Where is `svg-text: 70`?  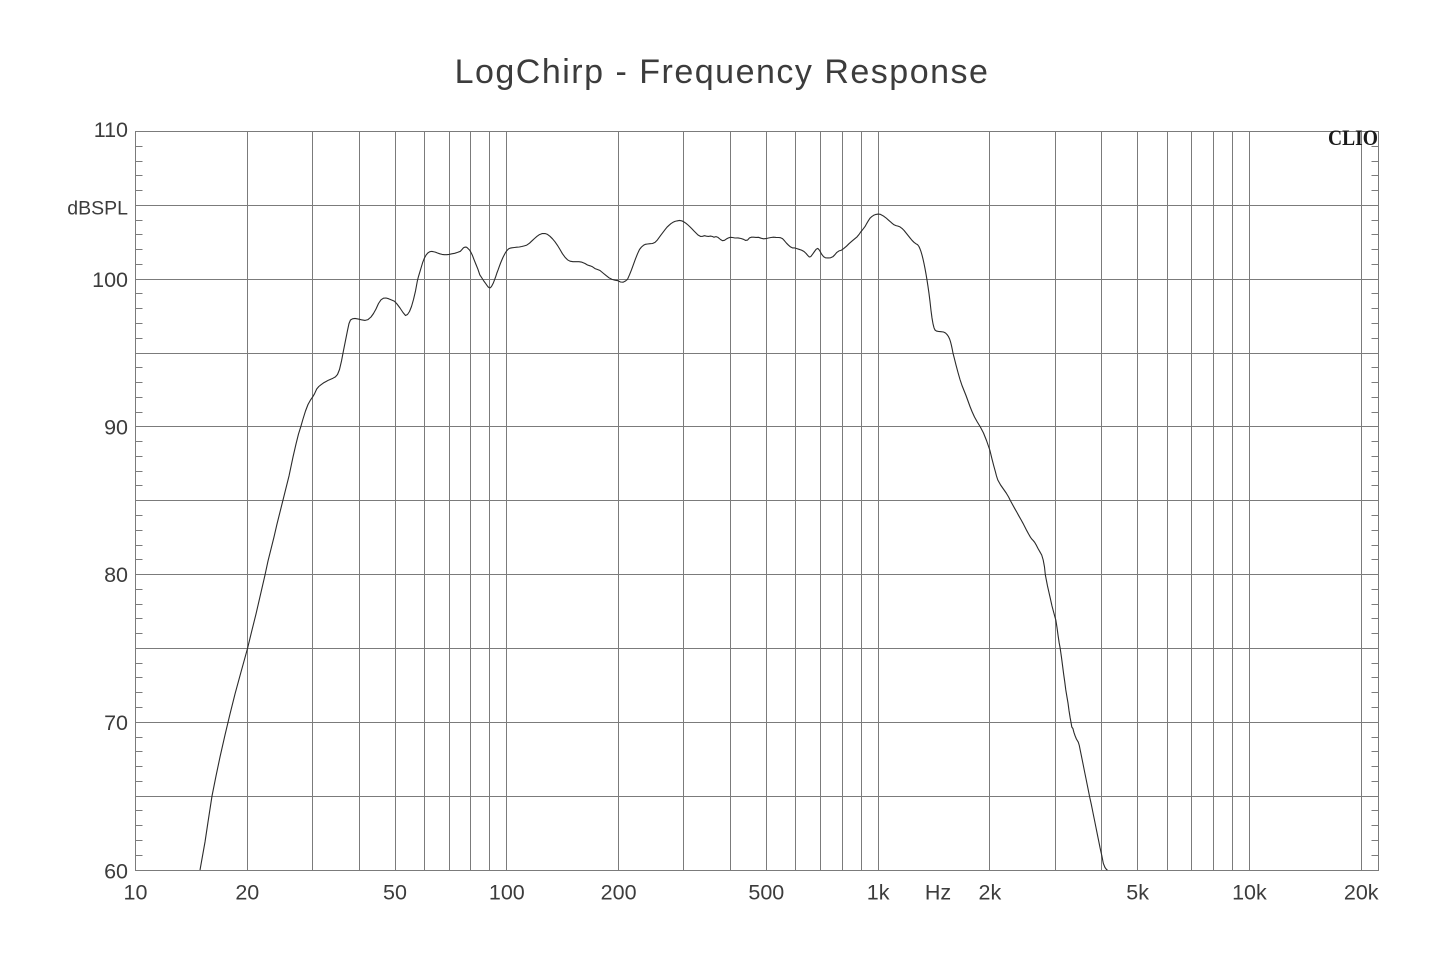 svg-text: 70 is located at coordinates (116, 723).